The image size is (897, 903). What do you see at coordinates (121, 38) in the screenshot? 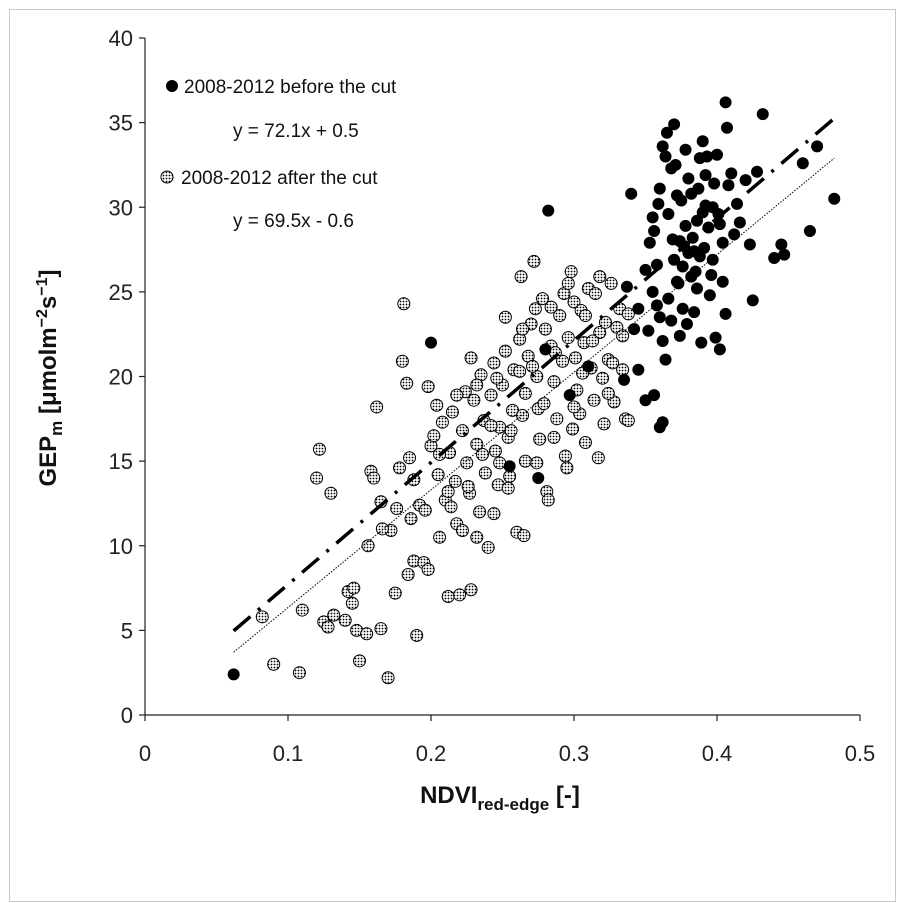
I see `y-tick-label: 40` at bounding box center [121, 38].